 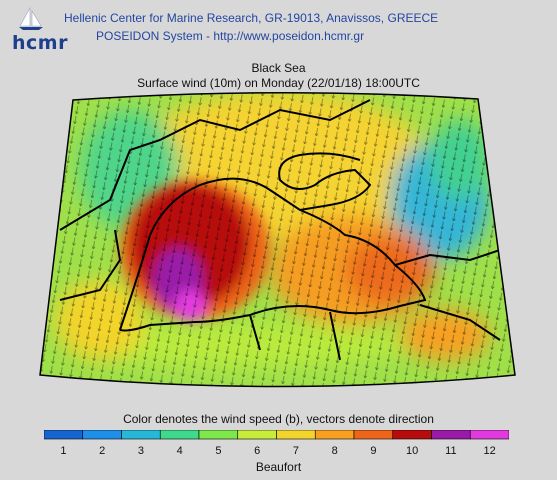 What do you see at coordinates (218, 451) in the screenshot?
I see `colorbar-tick-label: 5` at bounding box center [218, 451].